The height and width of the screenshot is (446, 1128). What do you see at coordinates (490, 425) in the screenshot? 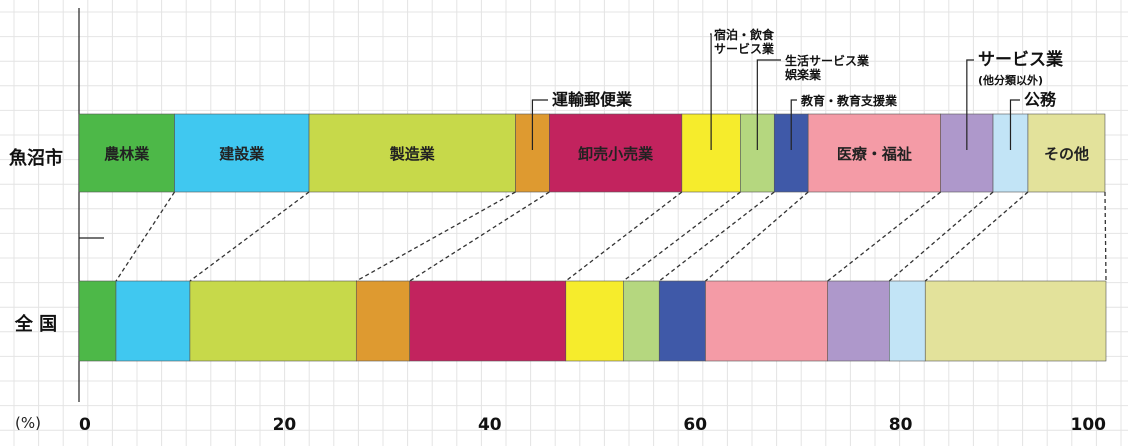
I see `x-tick-label: 40` at bounding box center [490, 425].